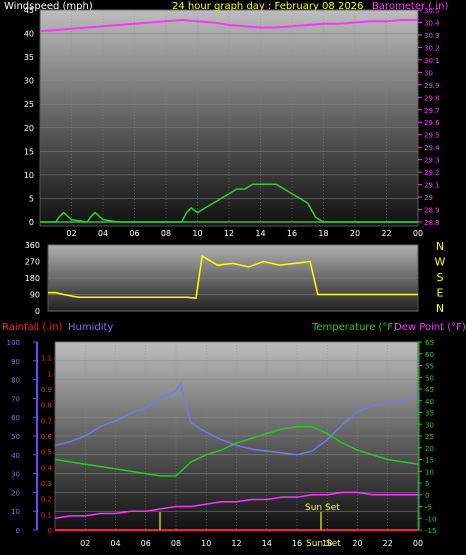 The width and height of the screenshot is (466, 555). I want to click on wind-tick-label: 25, so click(29, 104).